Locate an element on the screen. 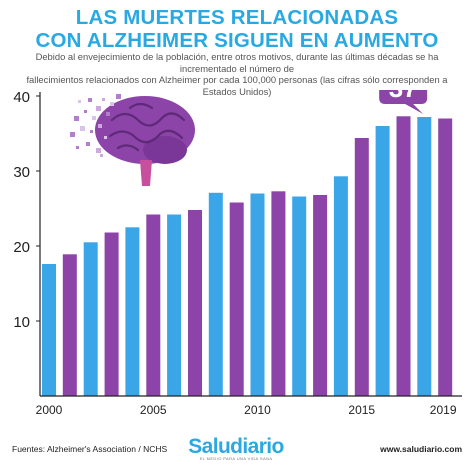 This screenshot has height=474, width=474. y-tick-label-20: 20 is located at coordinates (21, 247).